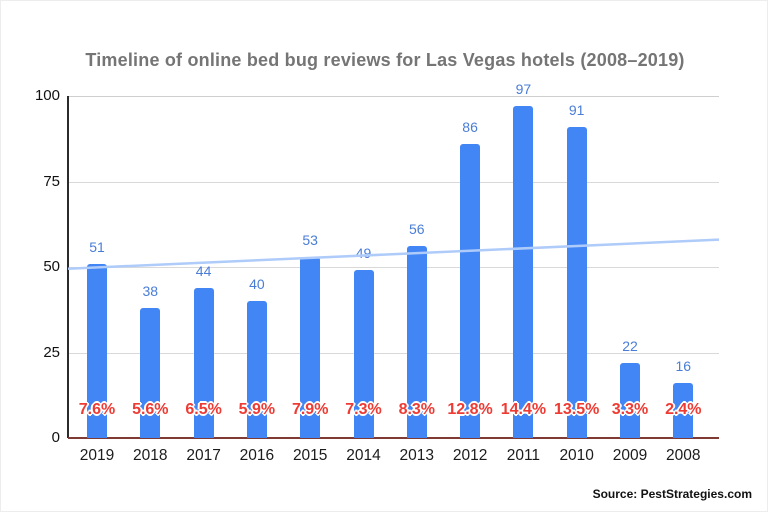 The image size is (768, 512). I want to click on bar-value-label: 49, so click(363, 253).